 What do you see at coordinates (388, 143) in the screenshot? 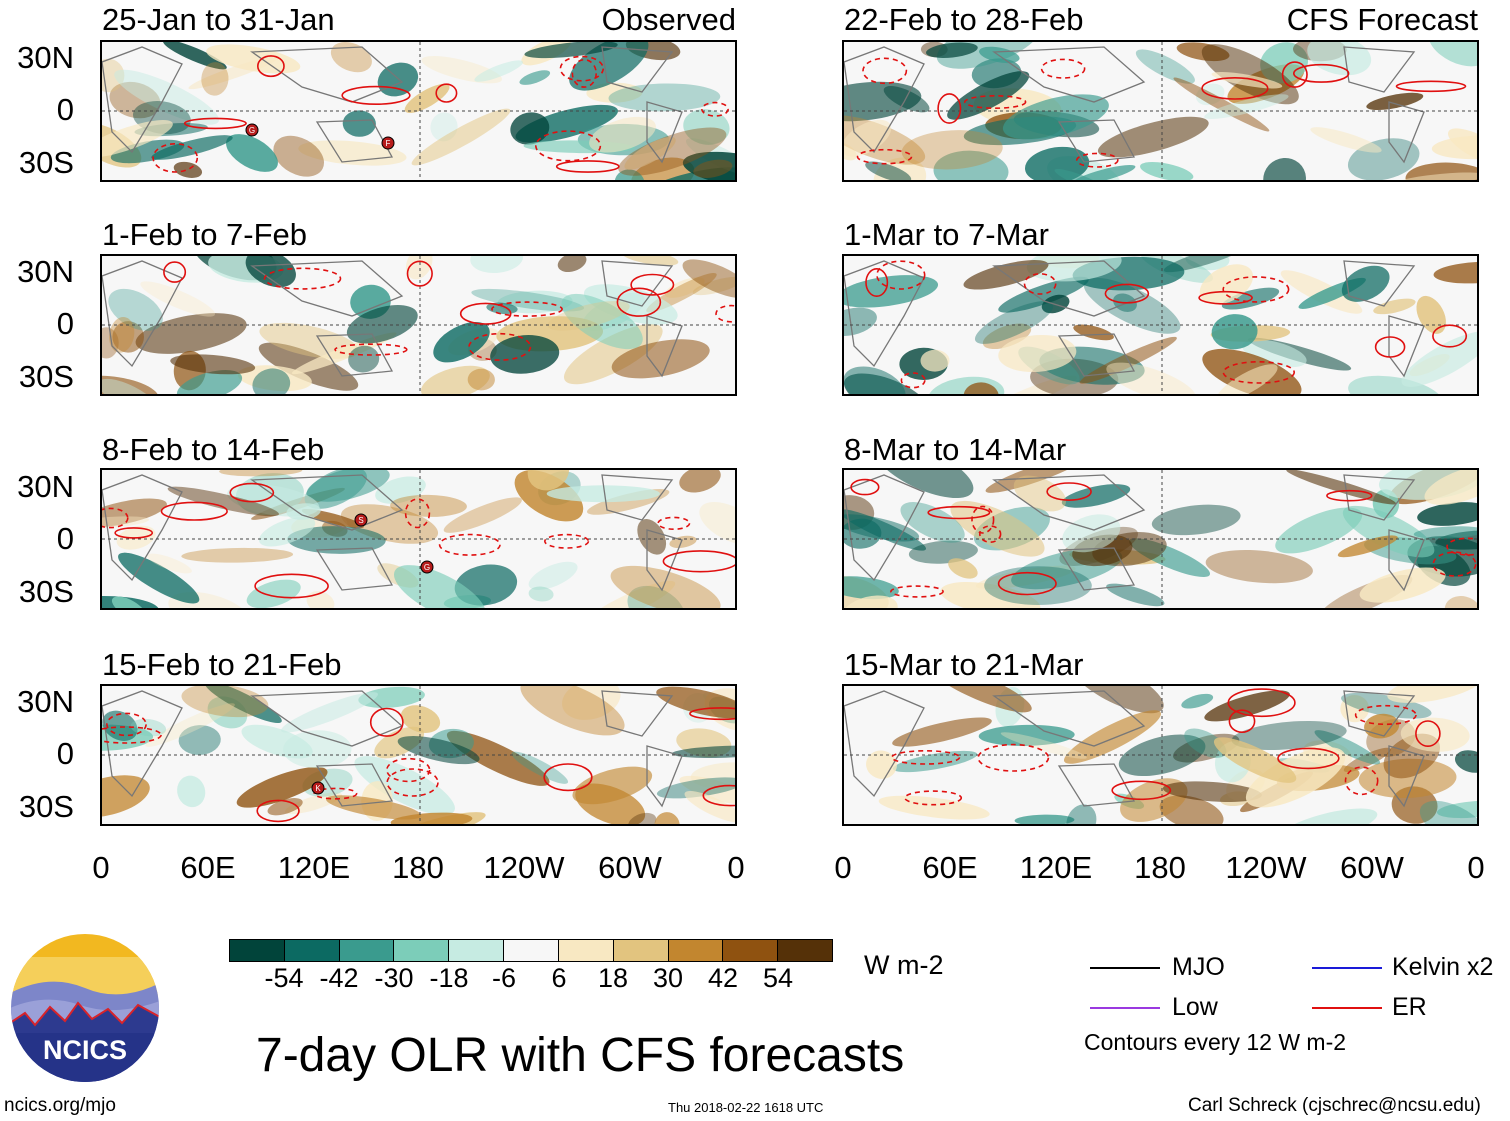
I see `storm-marker-label: F` at bounding box center [388, 143].